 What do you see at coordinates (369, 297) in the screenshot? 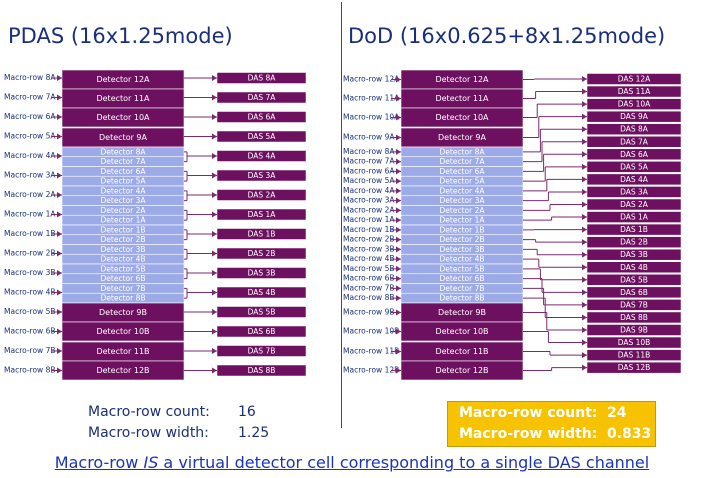
I see `macro-row-label: Macro-row 8B` at bounding box center [369, 297].